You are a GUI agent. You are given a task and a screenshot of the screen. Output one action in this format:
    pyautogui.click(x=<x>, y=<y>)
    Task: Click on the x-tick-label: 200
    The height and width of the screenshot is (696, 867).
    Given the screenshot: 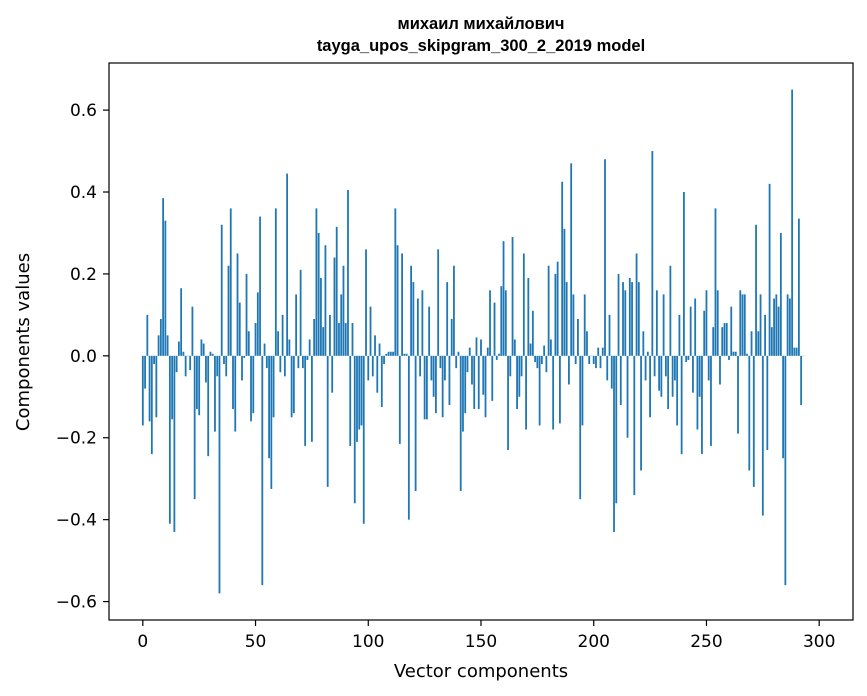 What is the action you would take?
    pyautogui.click(x=594, y=642)
    